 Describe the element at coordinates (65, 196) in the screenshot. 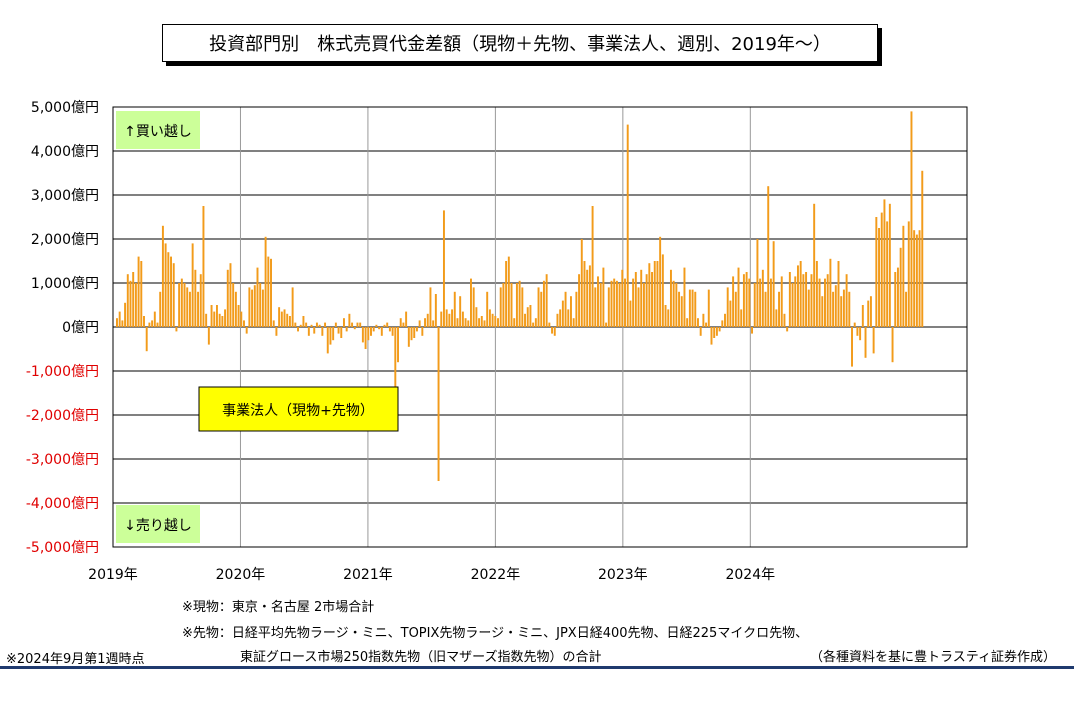

I see `y-tick-label: 3,000億円` at that location.